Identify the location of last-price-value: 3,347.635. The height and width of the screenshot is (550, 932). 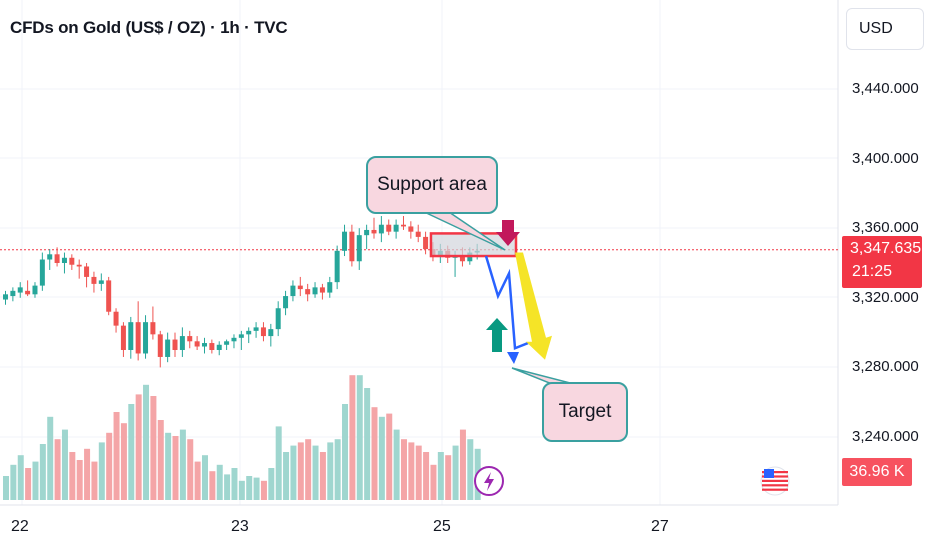
(886, 248).